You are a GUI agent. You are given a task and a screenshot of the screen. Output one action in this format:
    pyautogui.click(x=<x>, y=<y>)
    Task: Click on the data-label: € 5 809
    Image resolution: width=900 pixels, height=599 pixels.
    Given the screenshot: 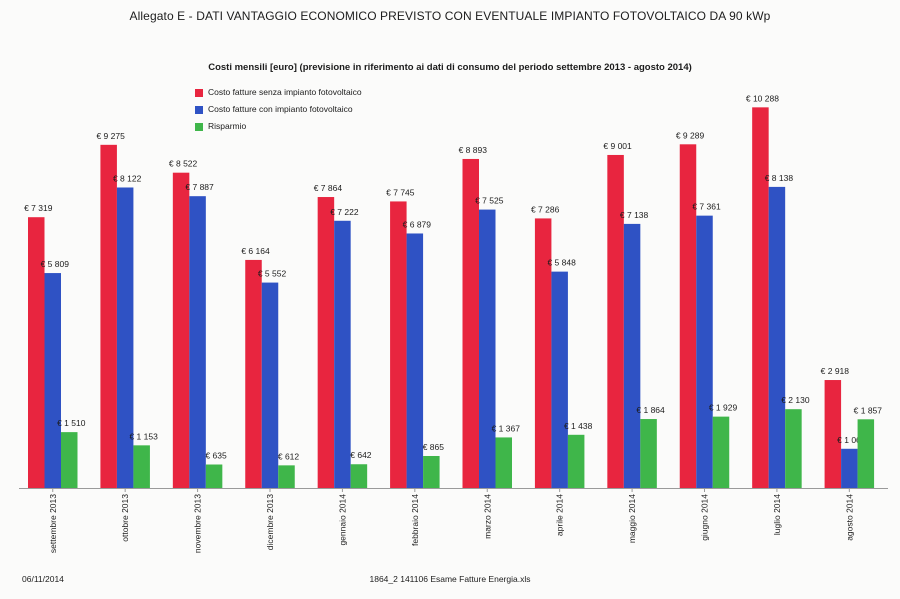 What is the action you would take?
    pyautogui.click(x=55, y=264)
    